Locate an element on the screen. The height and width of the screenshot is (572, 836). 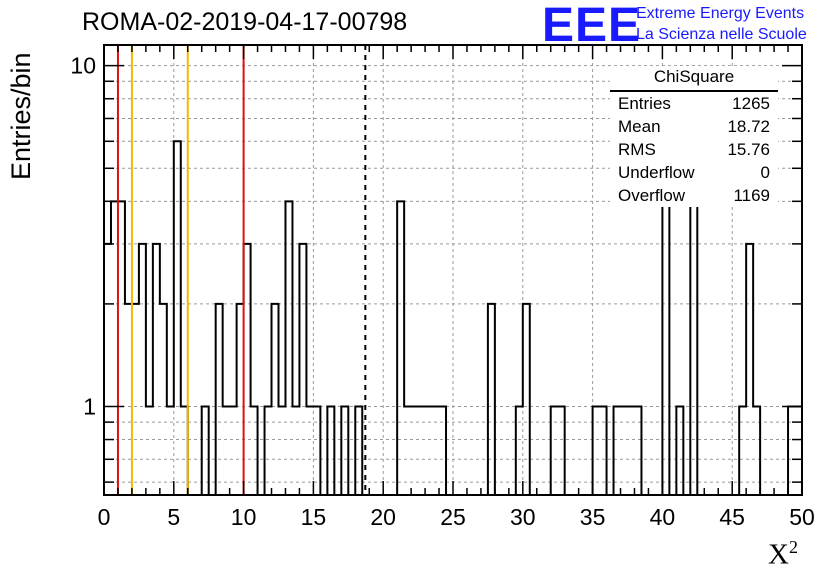
x-tick-label: 40 is located at coordinates (663, 517).